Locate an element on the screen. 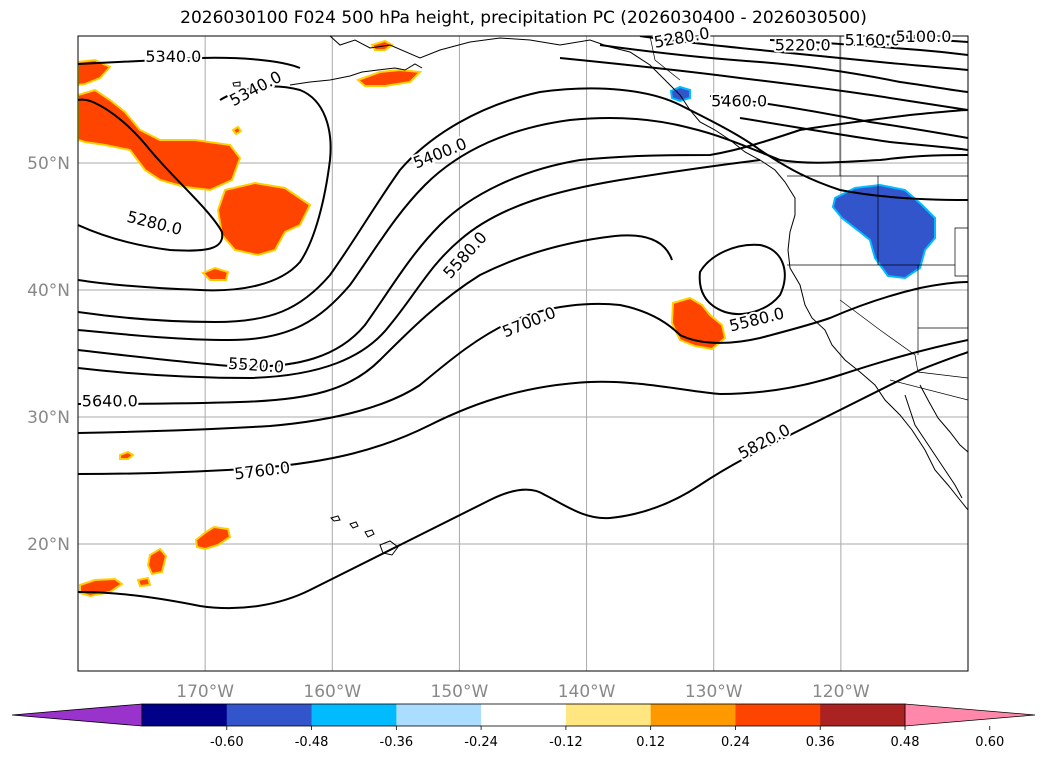 This screenshot has height=765, width=1047. precip-region-alaska-coast-small is located at coordinates (382, 45).